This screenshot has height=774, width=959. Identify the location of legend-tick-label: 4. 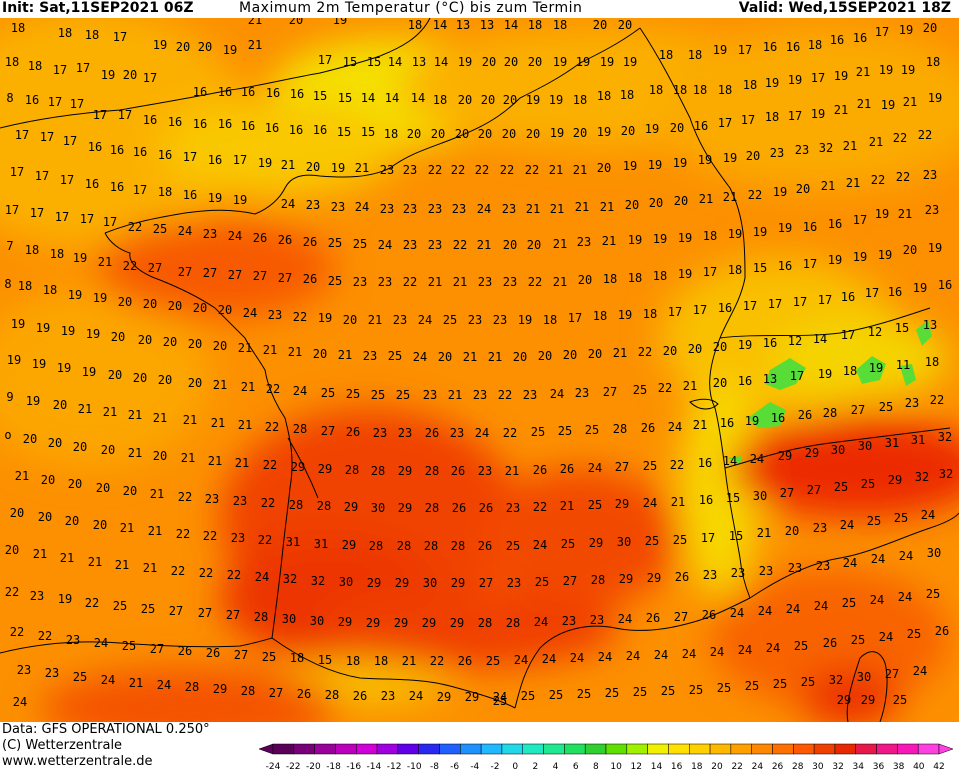
(556, 767).